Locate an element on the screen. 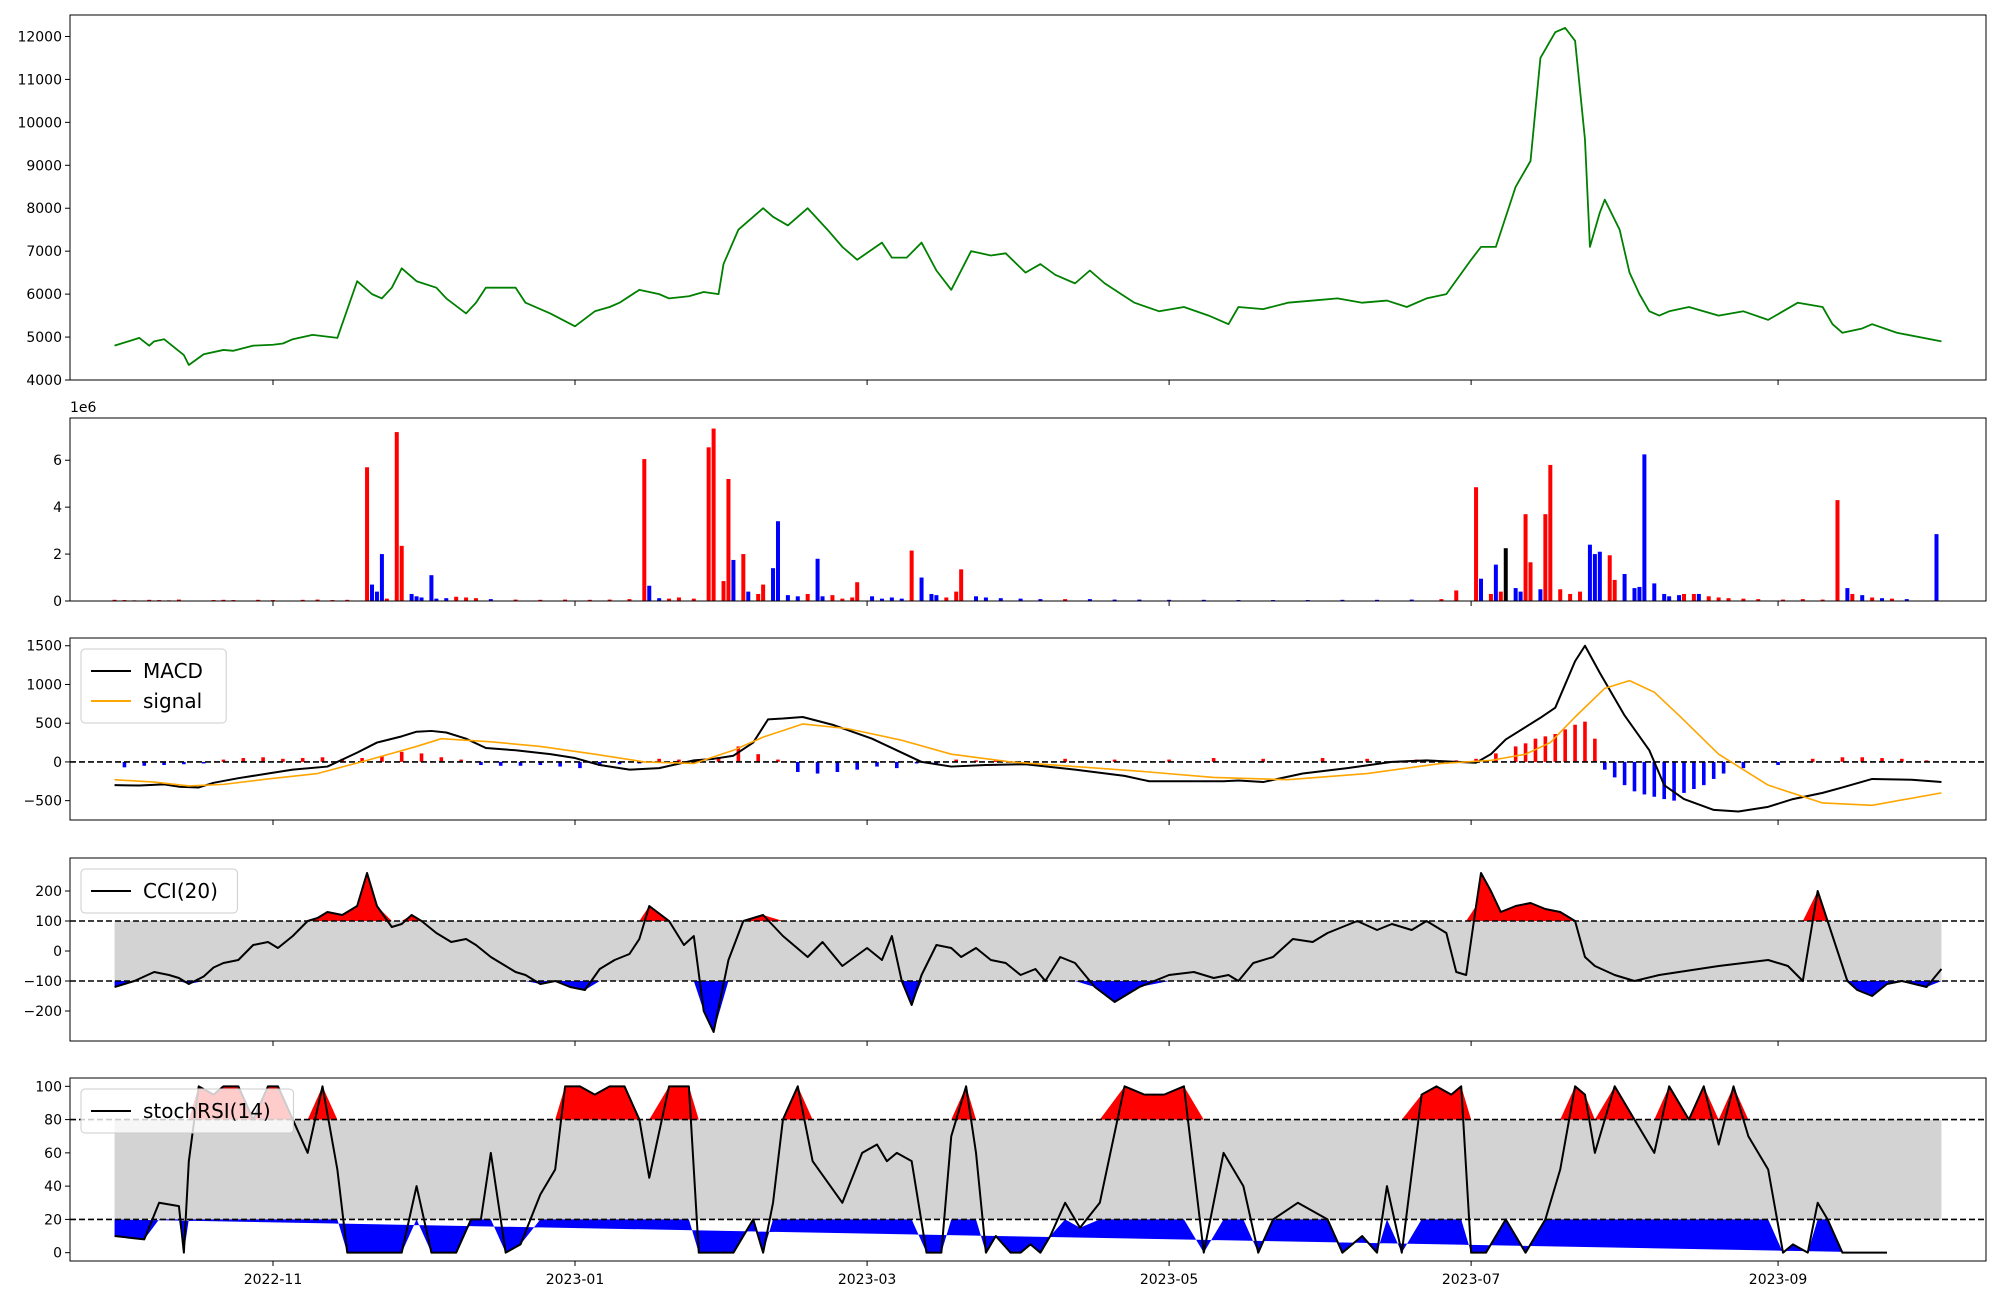  y-tick-label: −500 is located at coordinates (43, 802).